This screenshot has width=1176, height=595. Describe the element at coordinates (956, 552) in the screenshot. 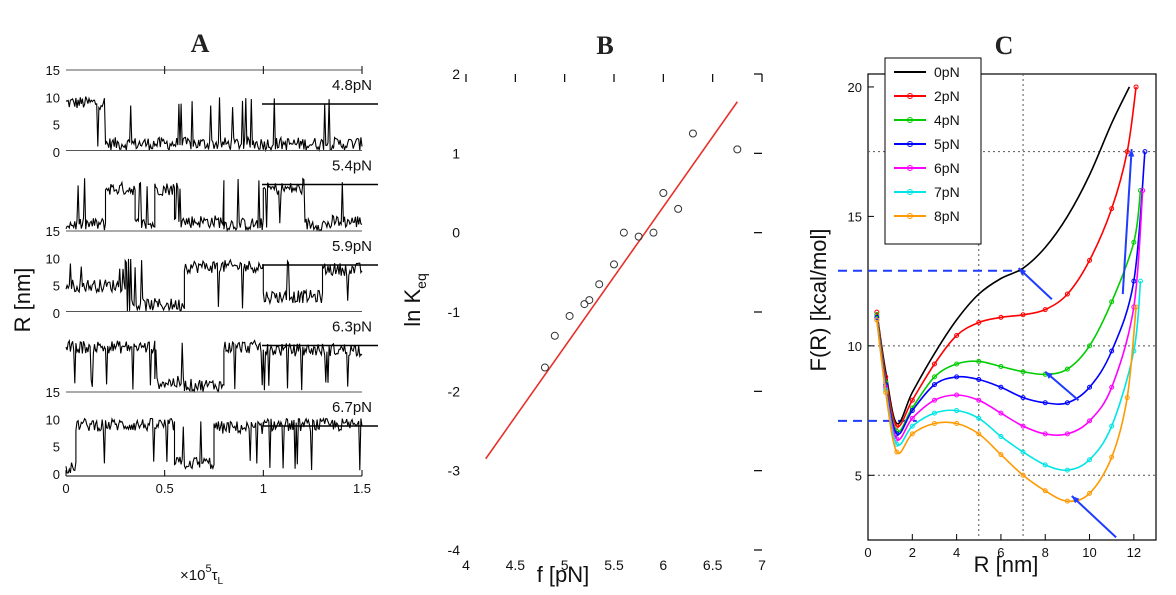

I see `panel-c-xtick-label: 4` at that location.